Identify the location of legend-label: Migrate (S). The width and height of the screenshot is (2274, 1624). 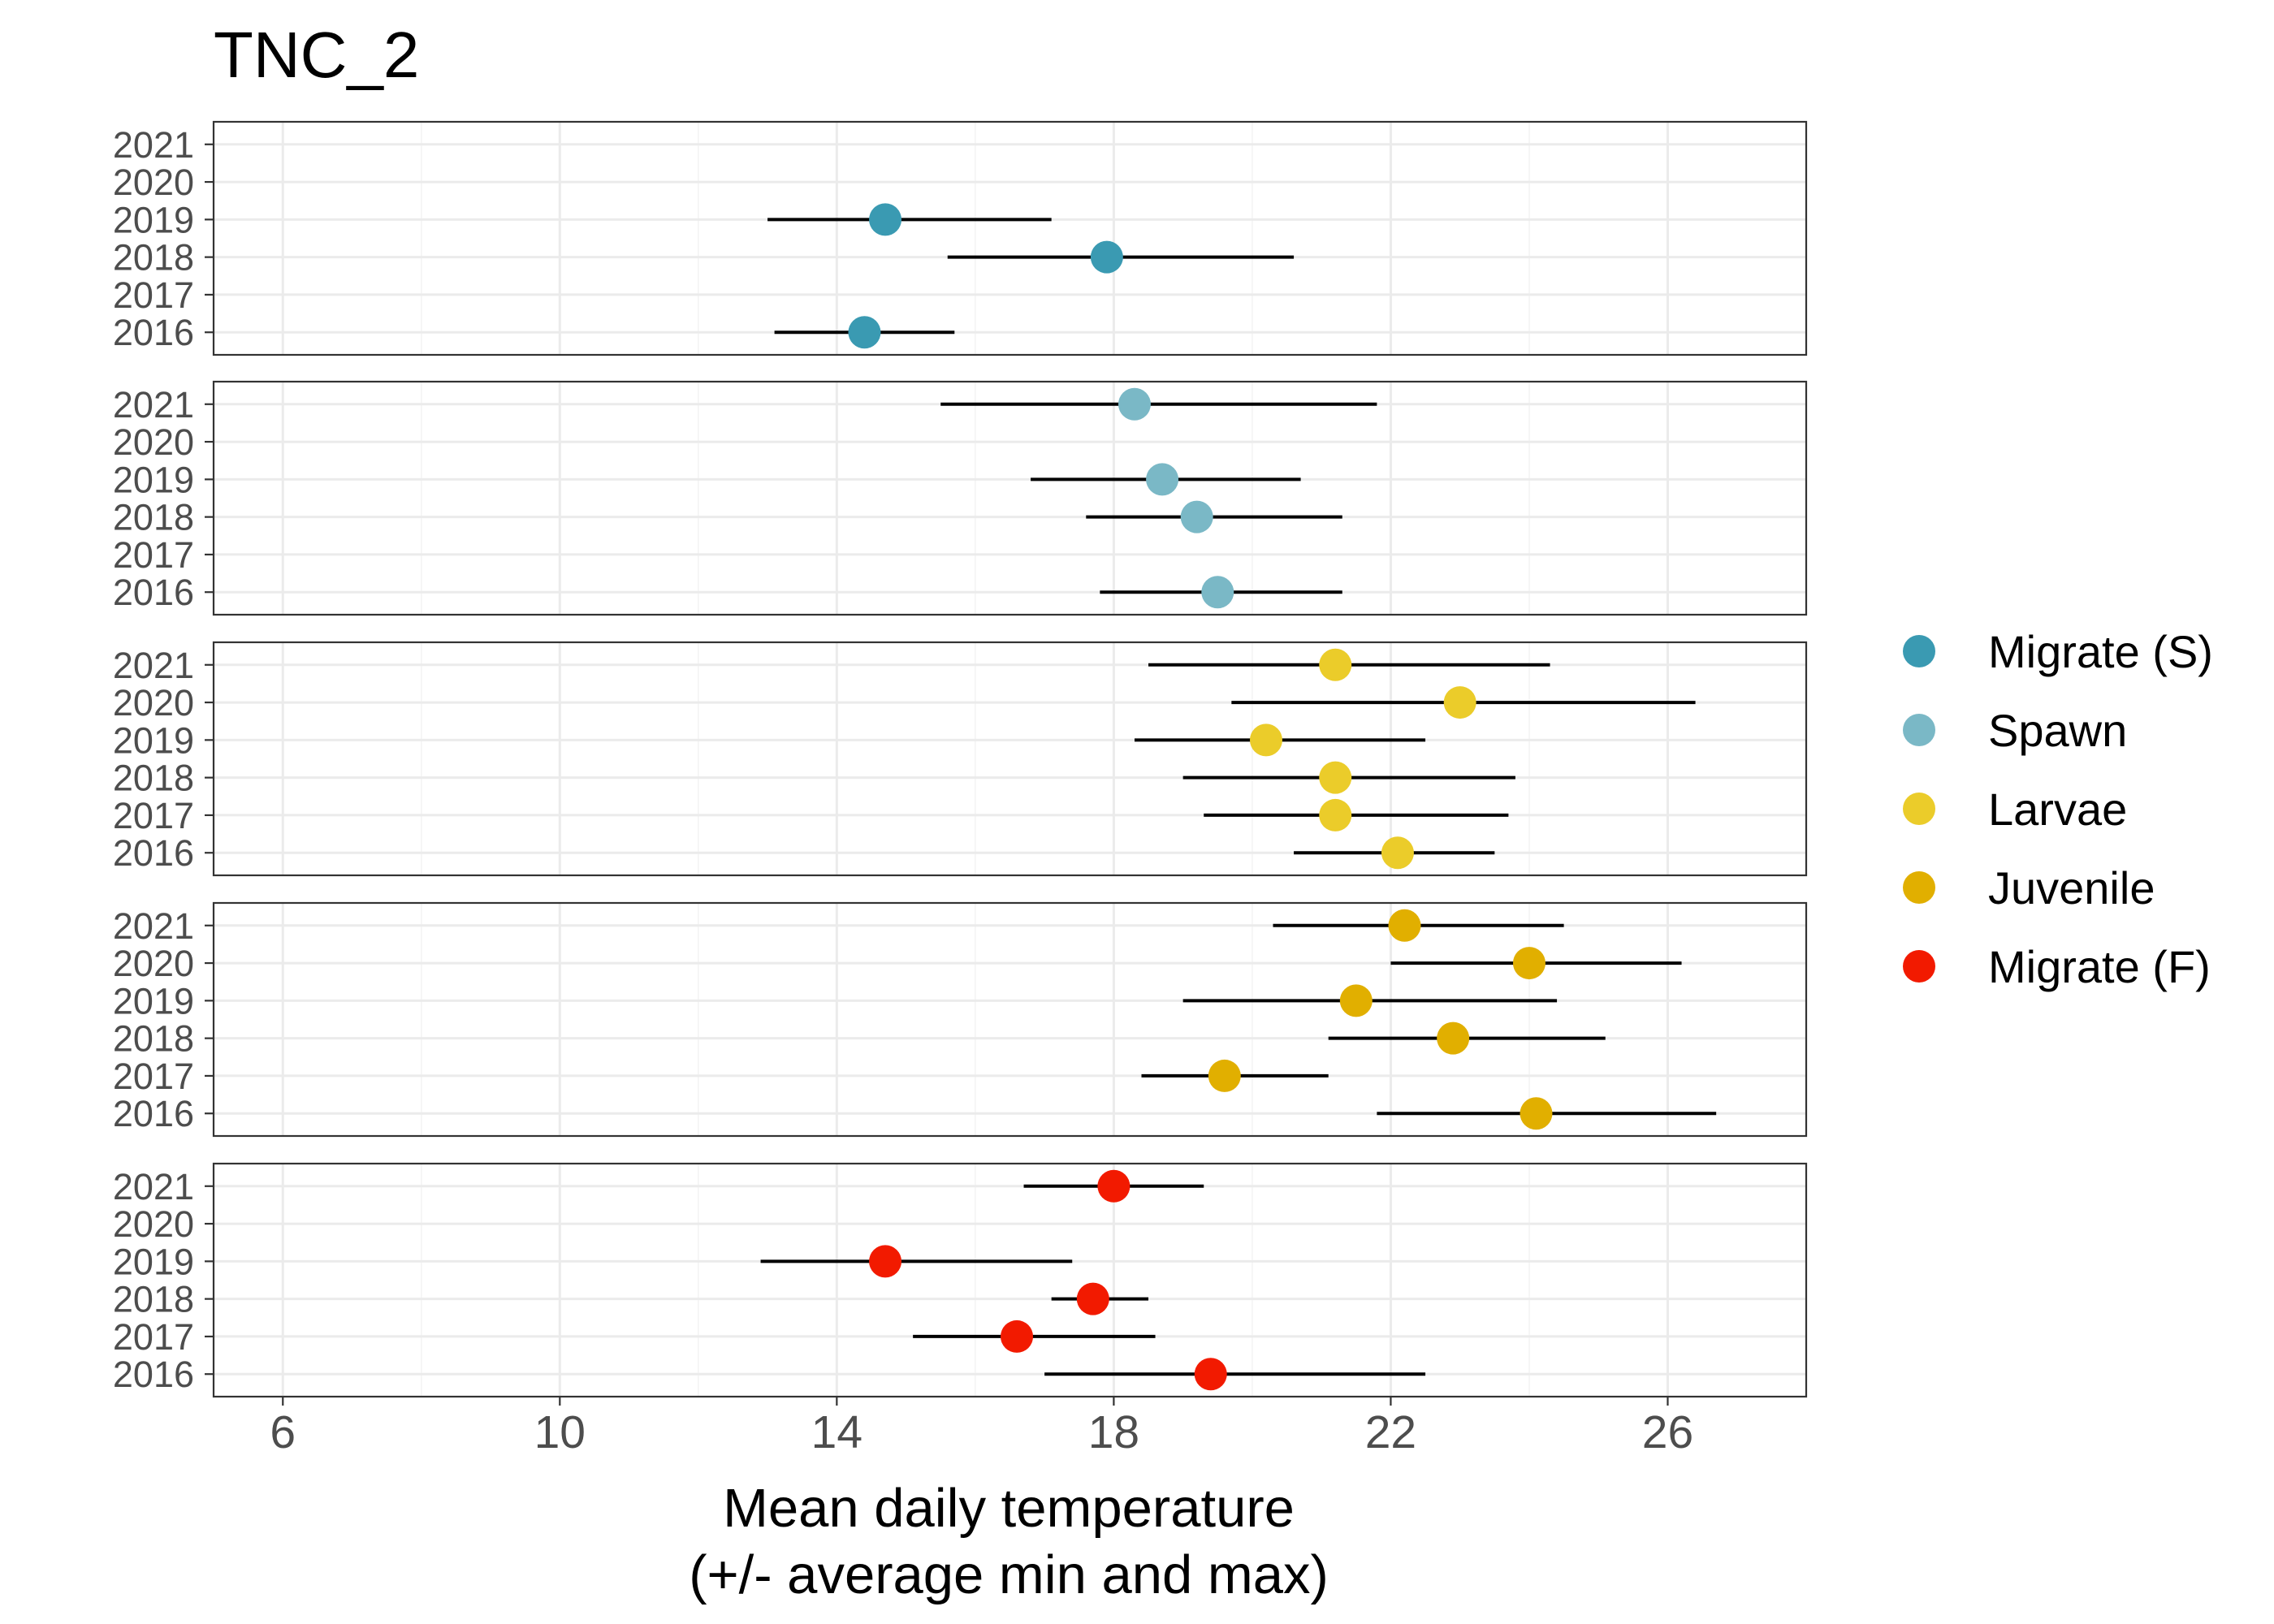
(2100, 652).